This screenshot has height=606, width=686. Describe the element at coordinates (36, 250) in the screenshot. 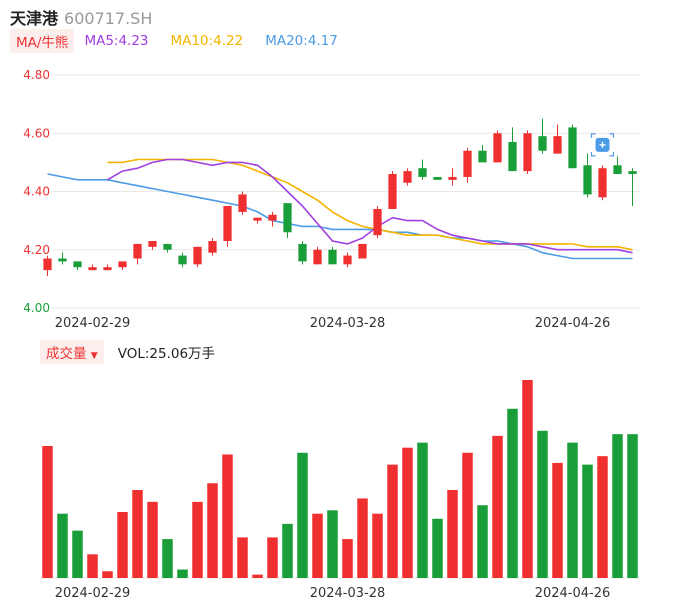

I see `price-tick-label: 4.20` at that location.